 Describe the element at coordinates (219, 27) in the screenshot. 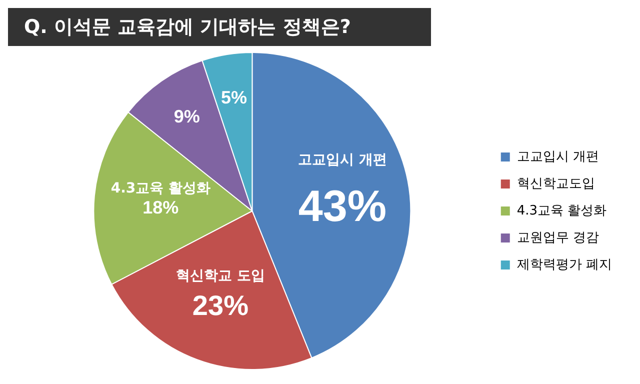

I see `chart-title: Q. 이석문 교육감에 기대하는 정책은?` at that location.